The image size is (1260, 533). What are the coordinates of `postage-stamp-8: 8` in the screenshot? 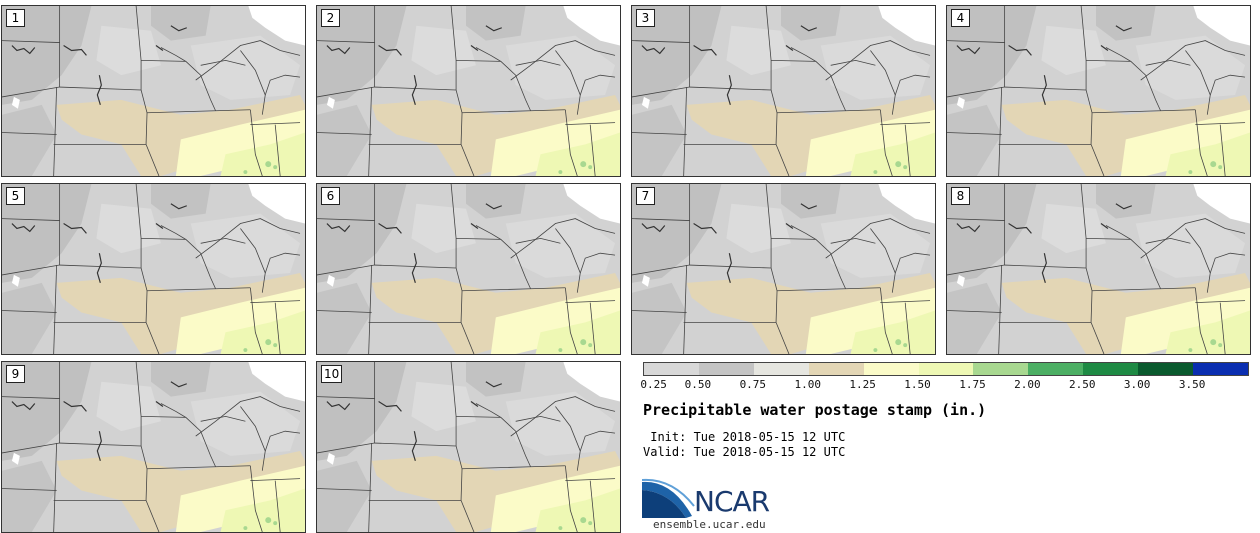 It's located at (1098, 269).